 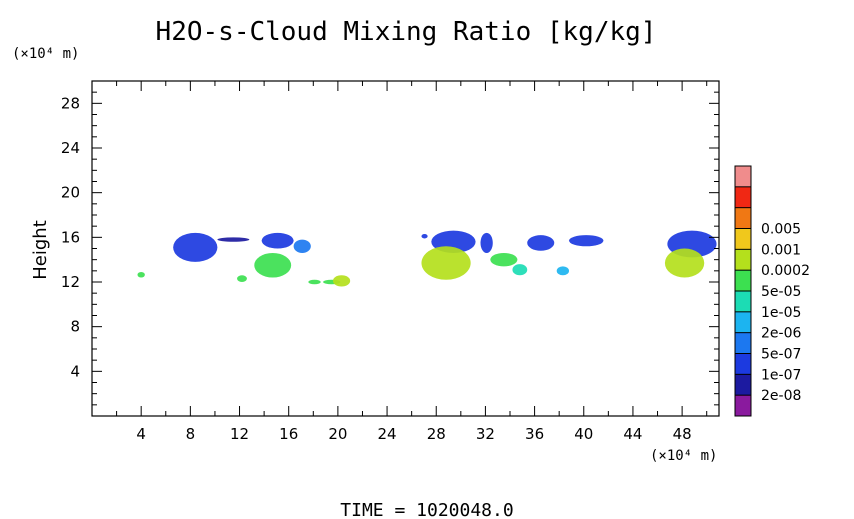 What do you see at coordinates (70, 237) in the screenshot?
I see `y-tick-label: 16` at bounding box center [70, 237].